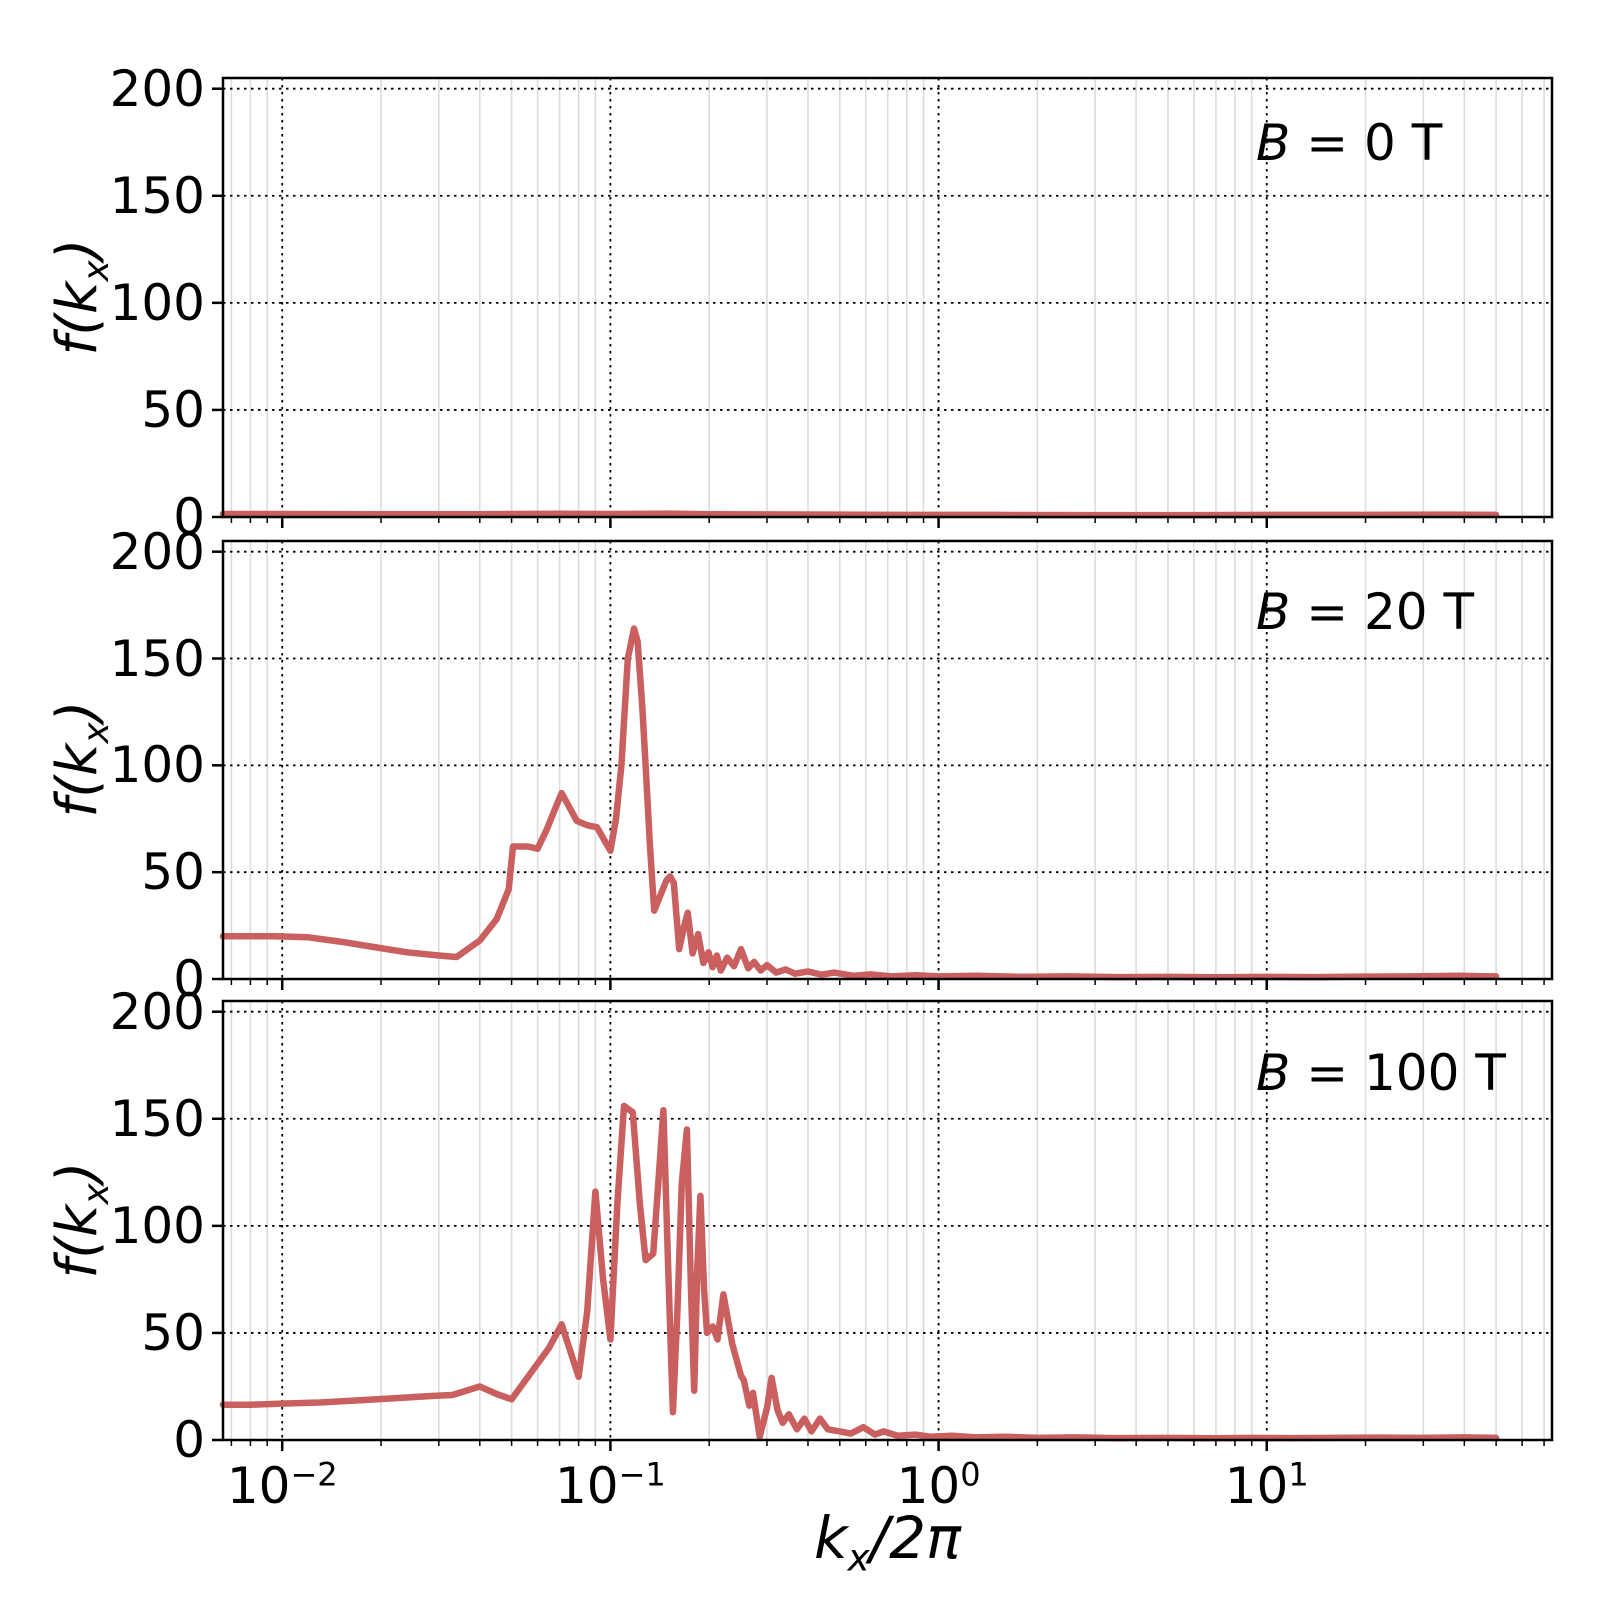 The image size is (1600, 1600). I want to click on x-tick-label: 10⁻², so click(282, 1485).